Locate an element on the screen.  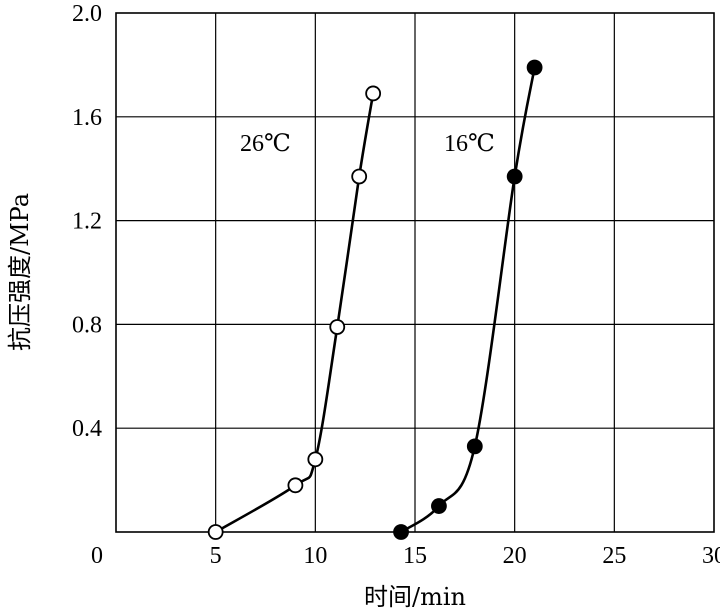
y-tick-label: 1.2 is located at coordinates (87, 222).